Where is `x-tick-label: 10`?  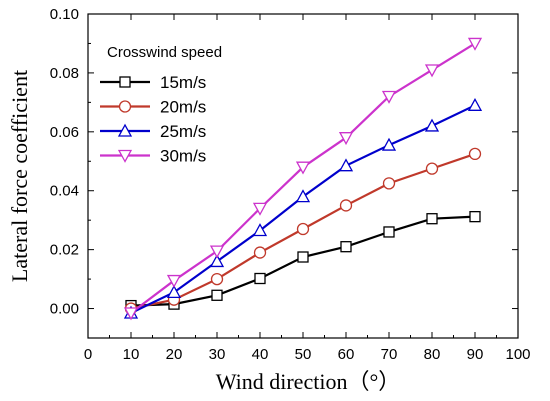
x-tick-label: 10 is located at coordinates (131, 354).